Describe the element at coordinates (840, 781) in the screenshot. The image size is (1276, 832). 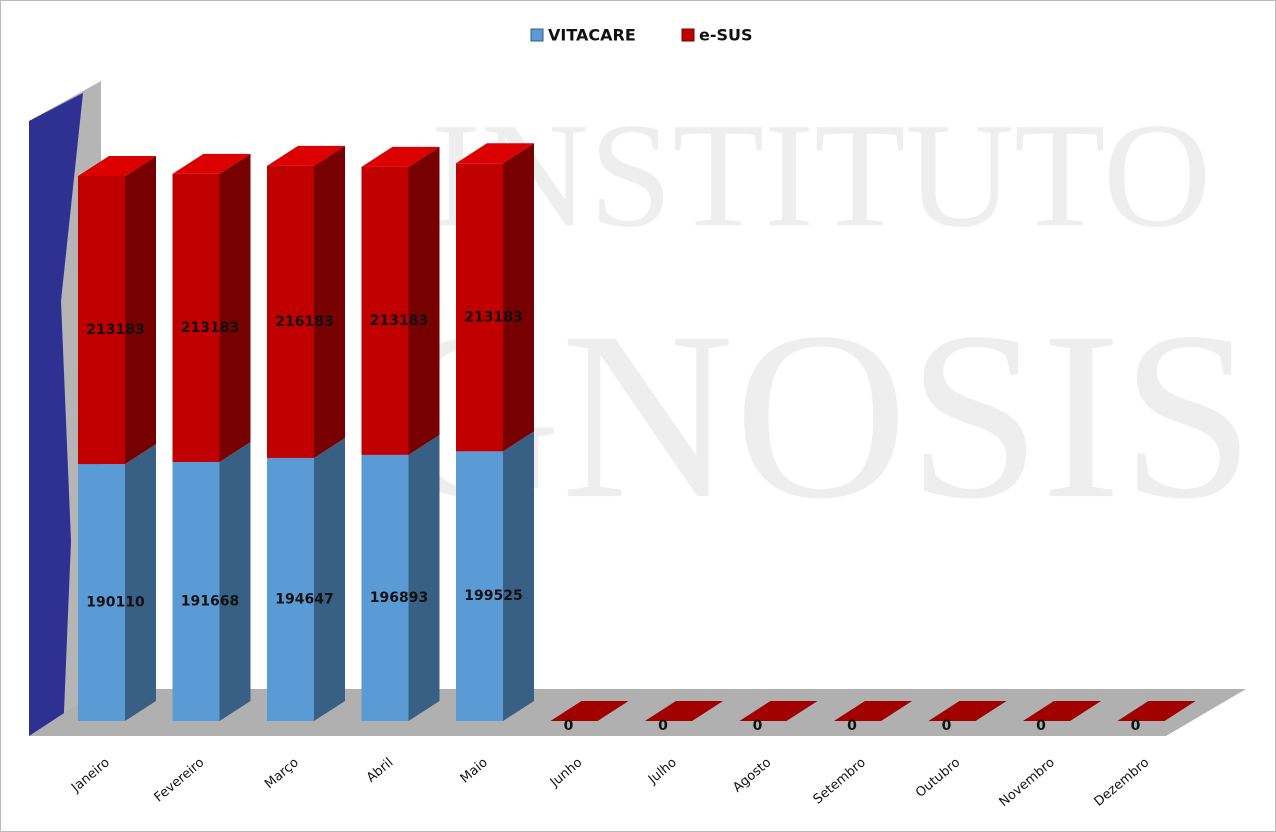
I see `x-tick-label: Setembro` at that location.